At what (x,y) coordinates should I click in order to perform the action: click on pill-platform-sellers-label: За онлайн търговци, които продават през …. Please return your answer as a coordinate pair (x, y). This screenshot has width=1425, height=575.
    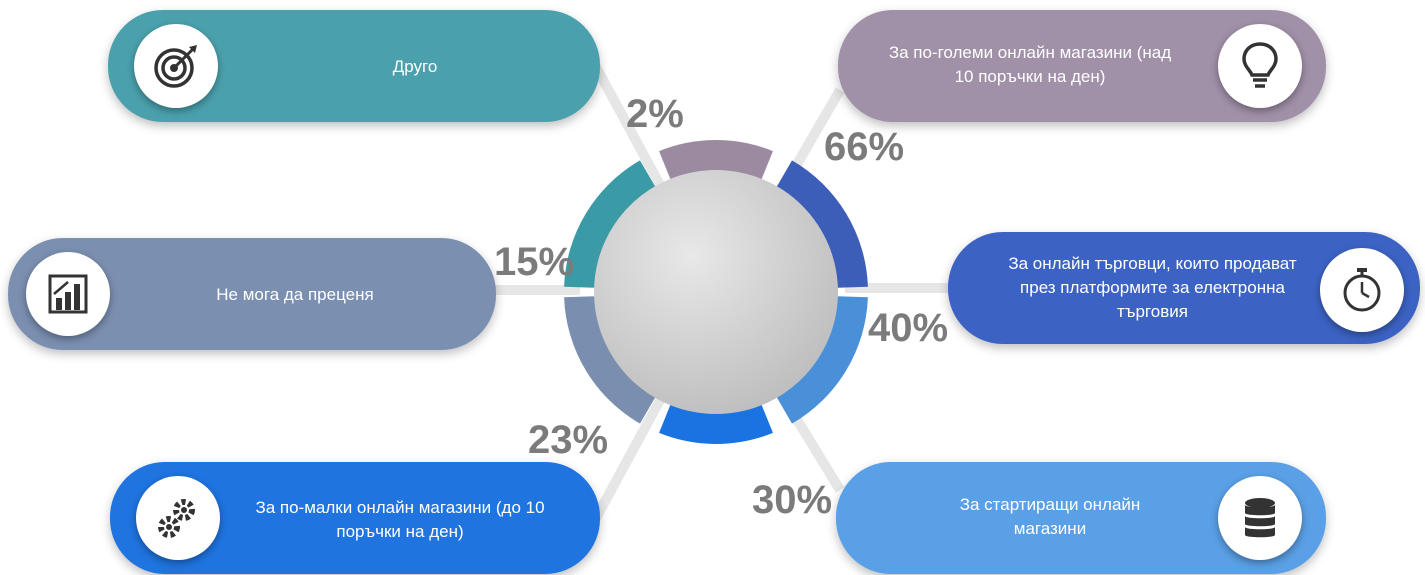
    Looking at the image, I should click on (1152, 287).